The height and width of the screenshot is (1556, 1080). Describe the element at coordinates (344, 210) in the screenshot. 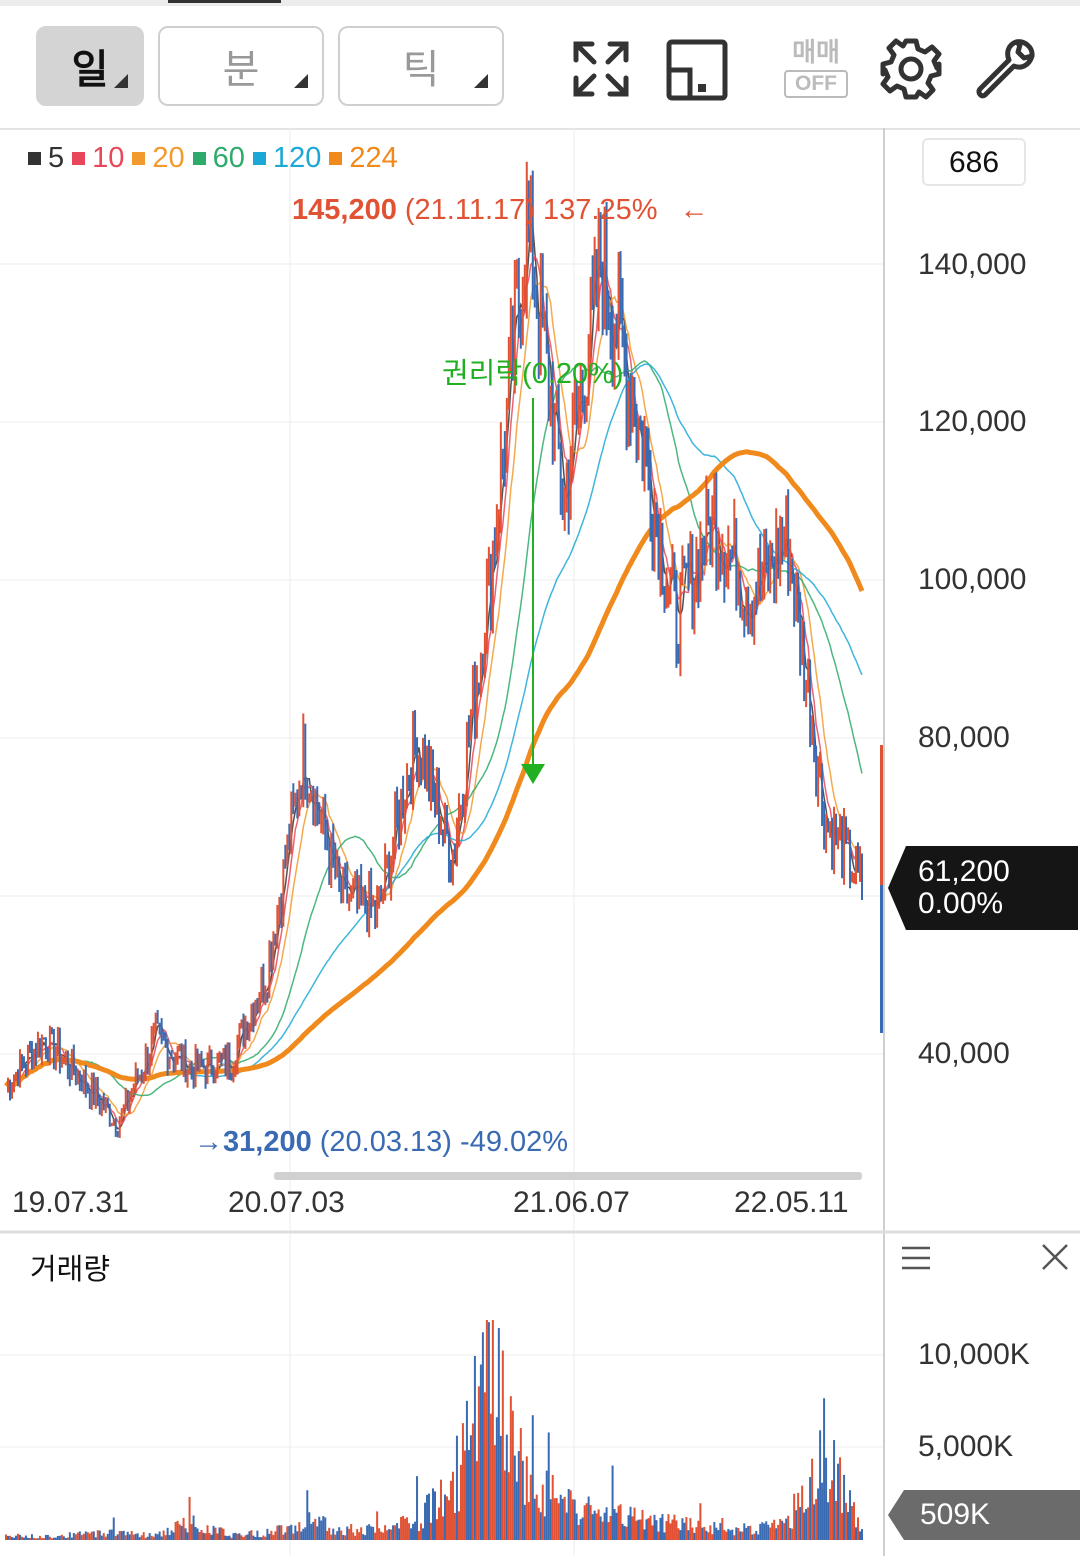

I see `max-price-value: 145,200` at that location.